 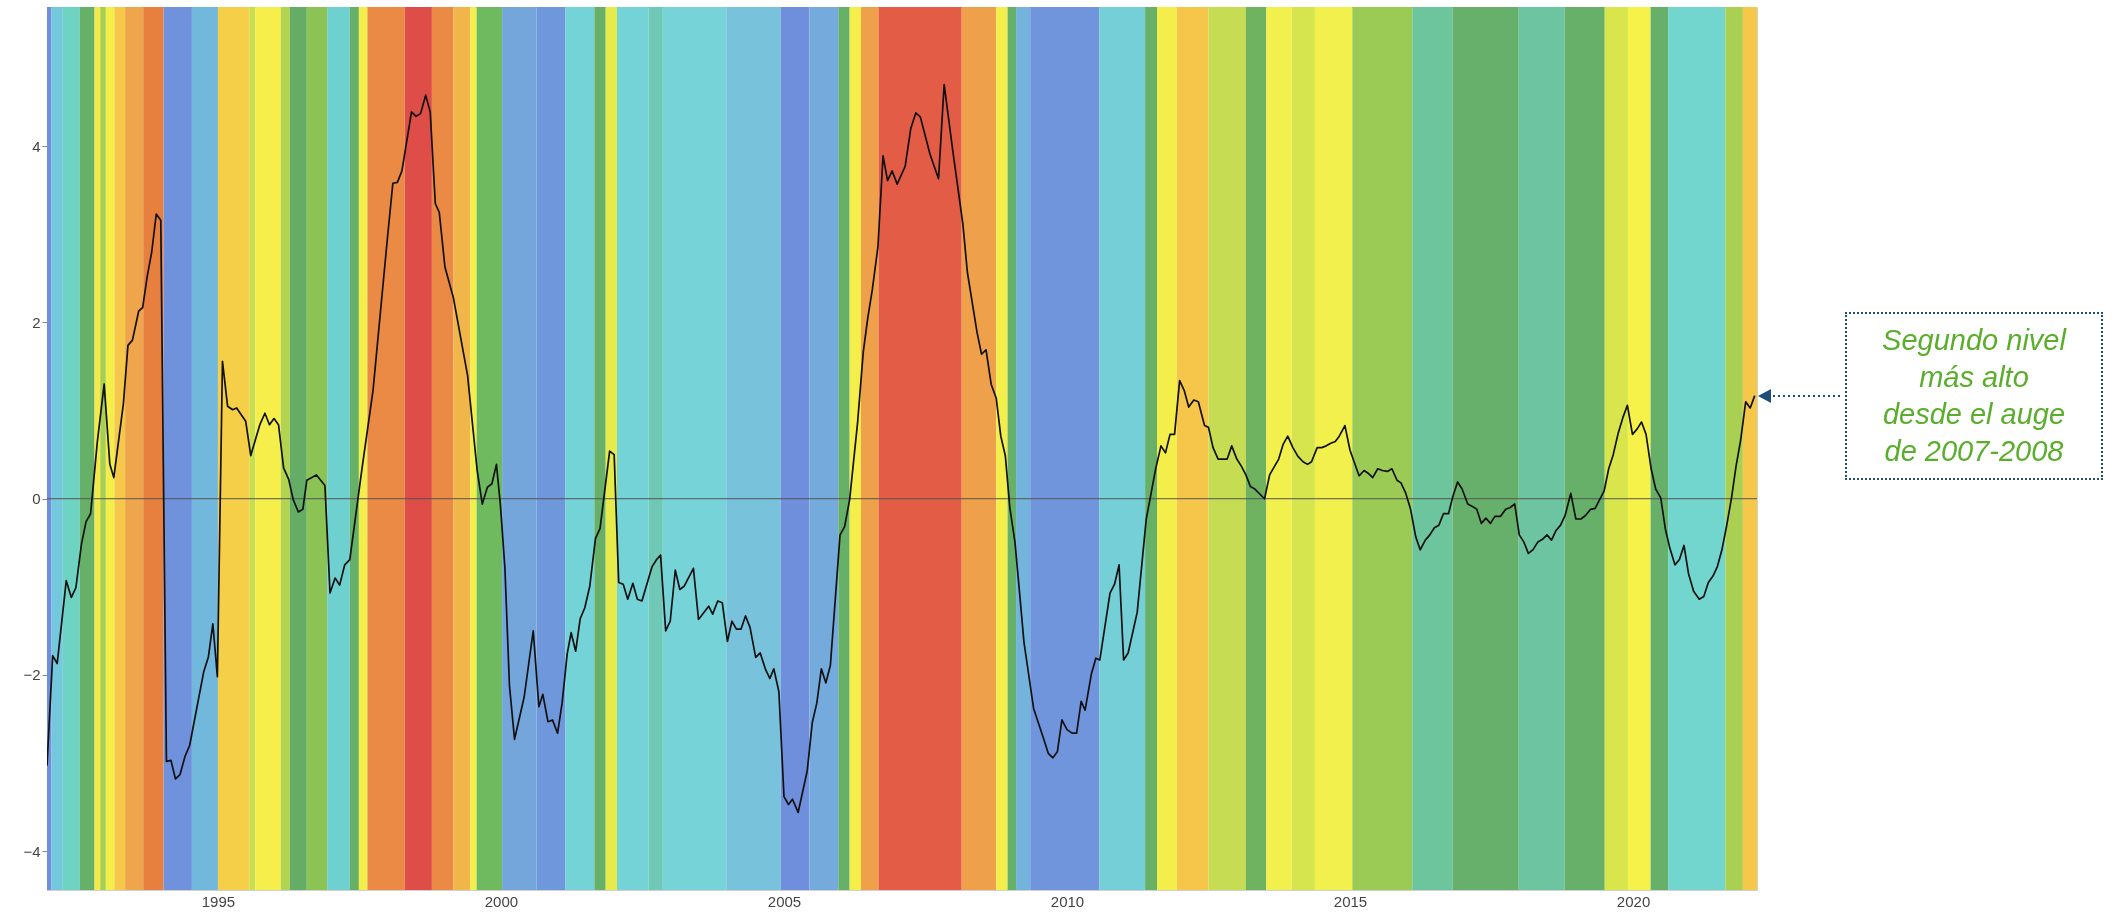 What do you see at coordinates (1067, 901) in the screenshot?
I see `x-tick-label: 2010` at bounding box center [1067, 901].